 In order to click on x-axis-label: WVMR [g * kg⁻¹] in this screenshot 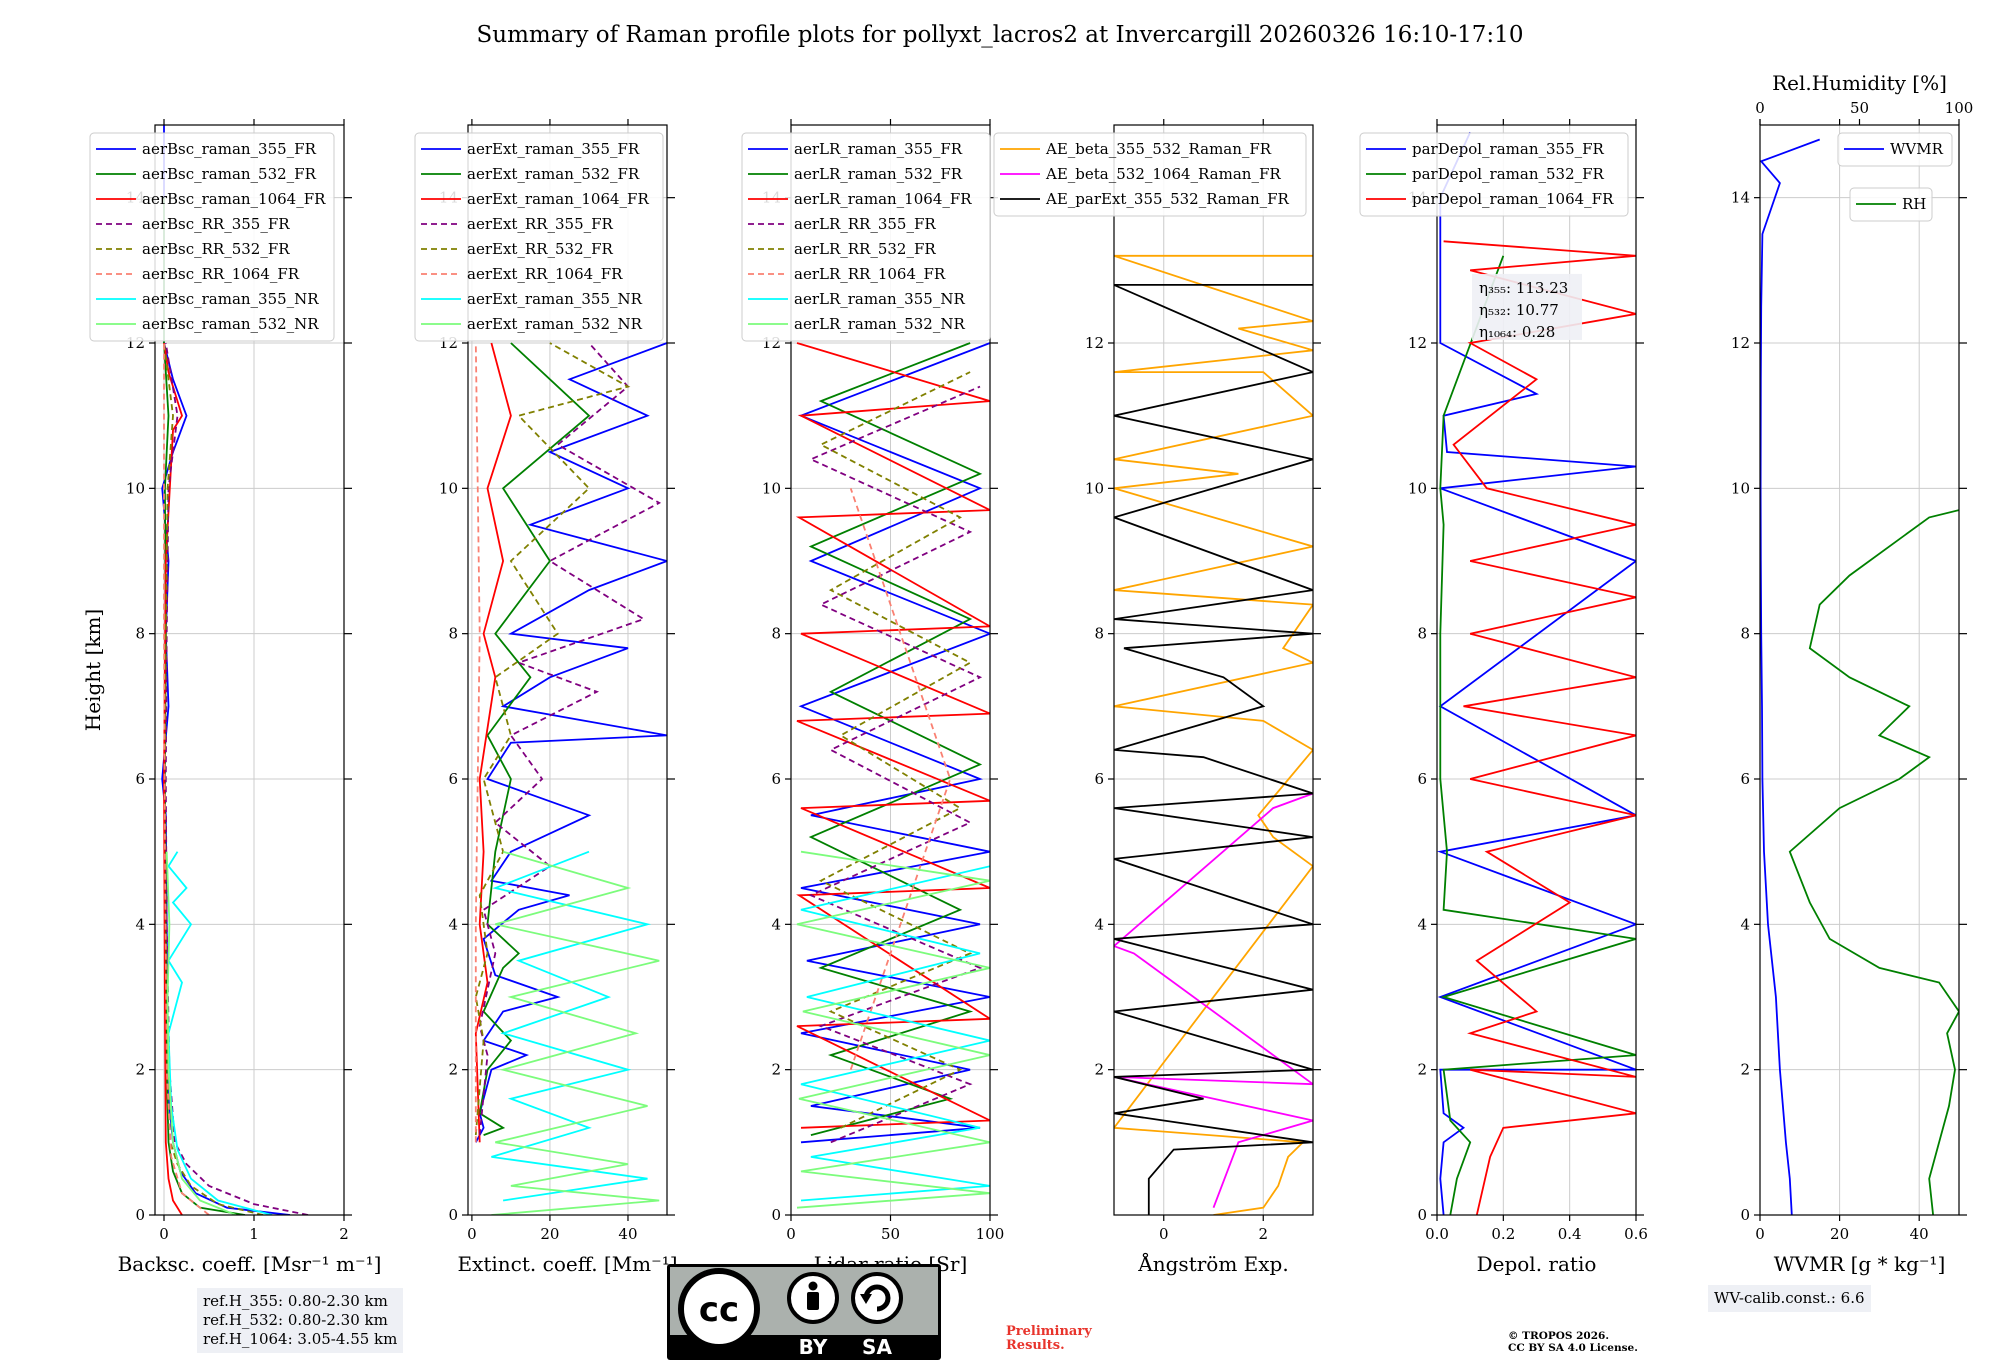, I will do `click(1860, 1264)`.